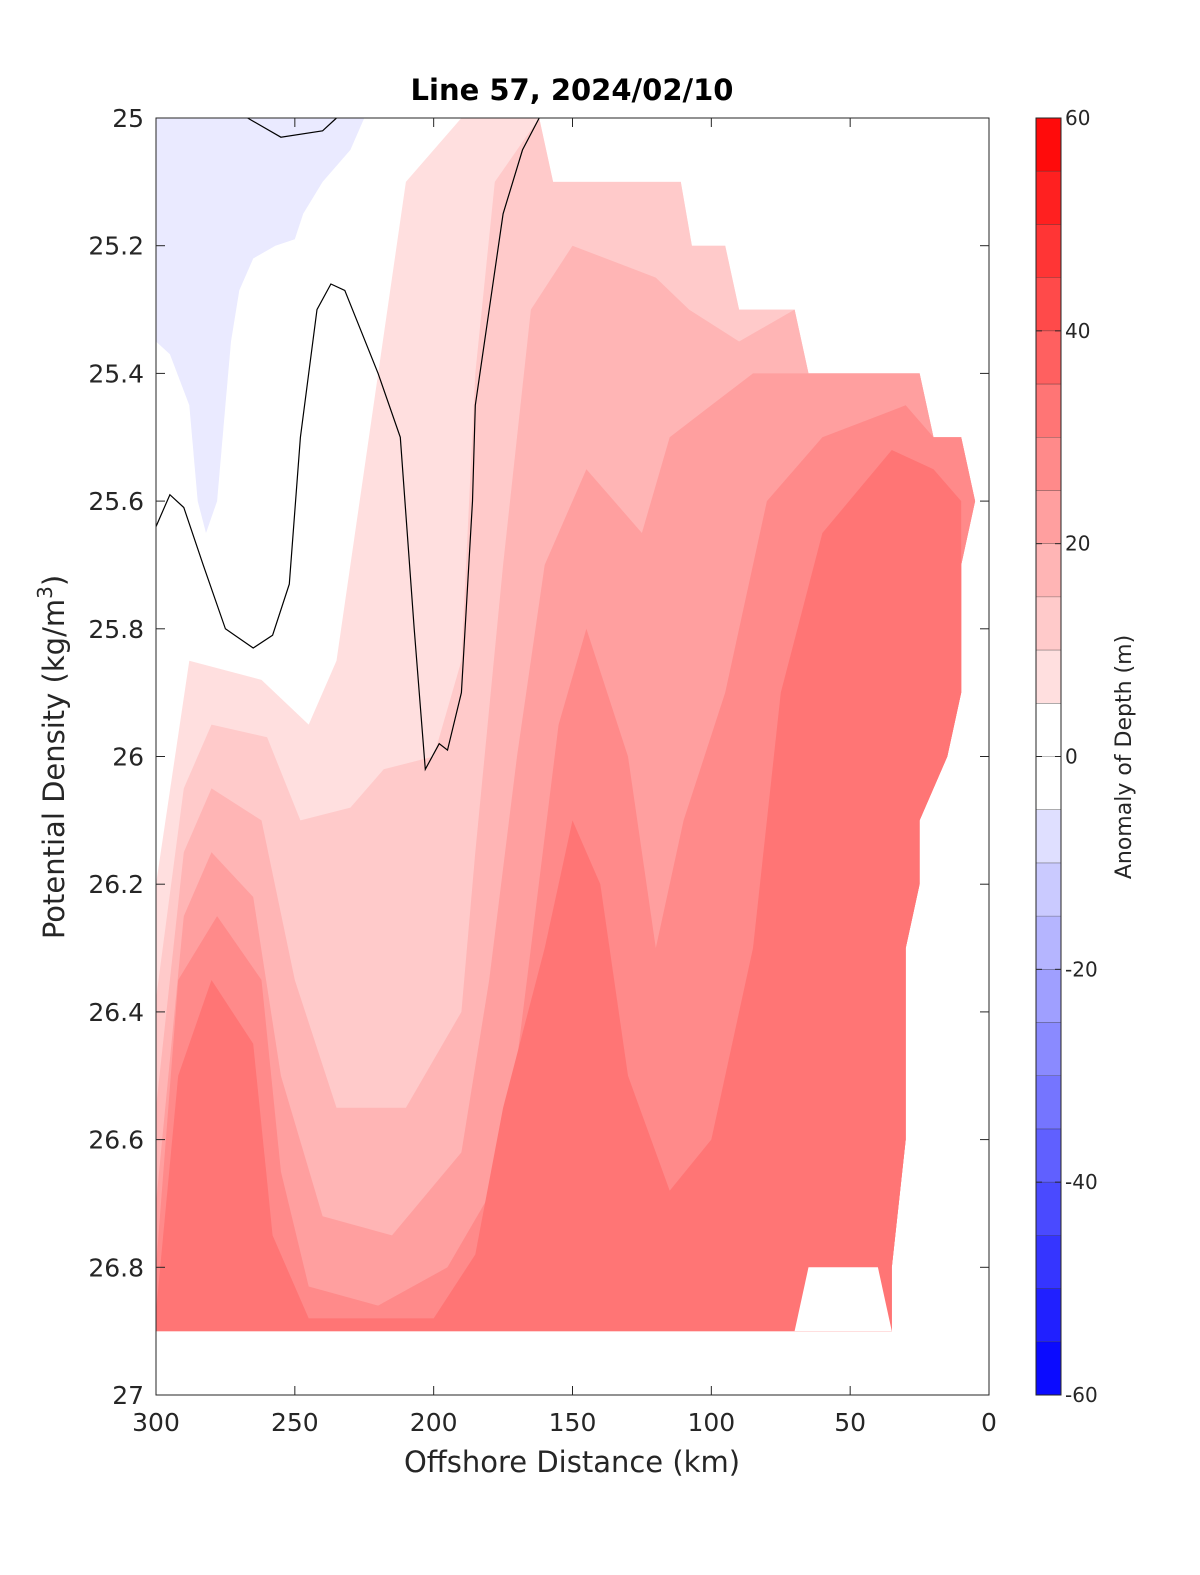  I want to click on colorbar-tick-label: 20, so click(1077, 544).